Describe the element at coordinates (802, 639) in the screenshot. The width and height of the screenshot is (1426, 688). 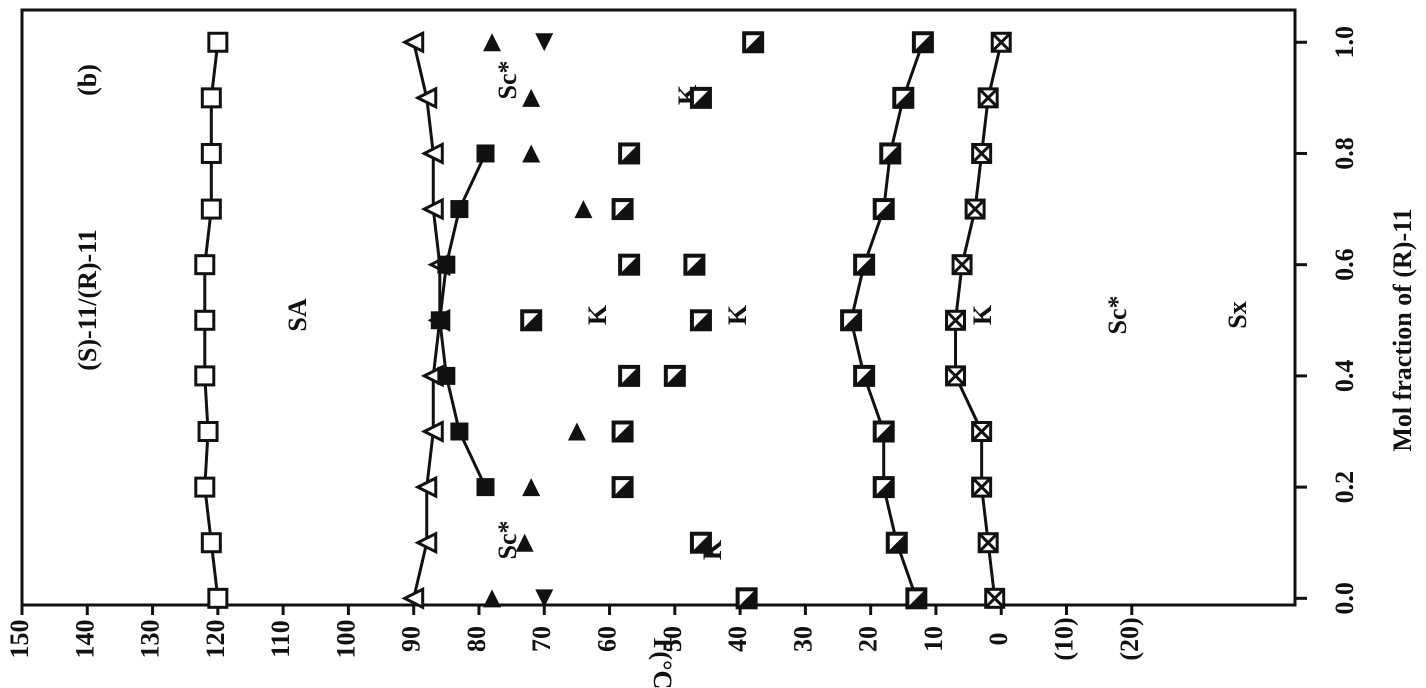
I see `x-tick-label: 30` at that location.